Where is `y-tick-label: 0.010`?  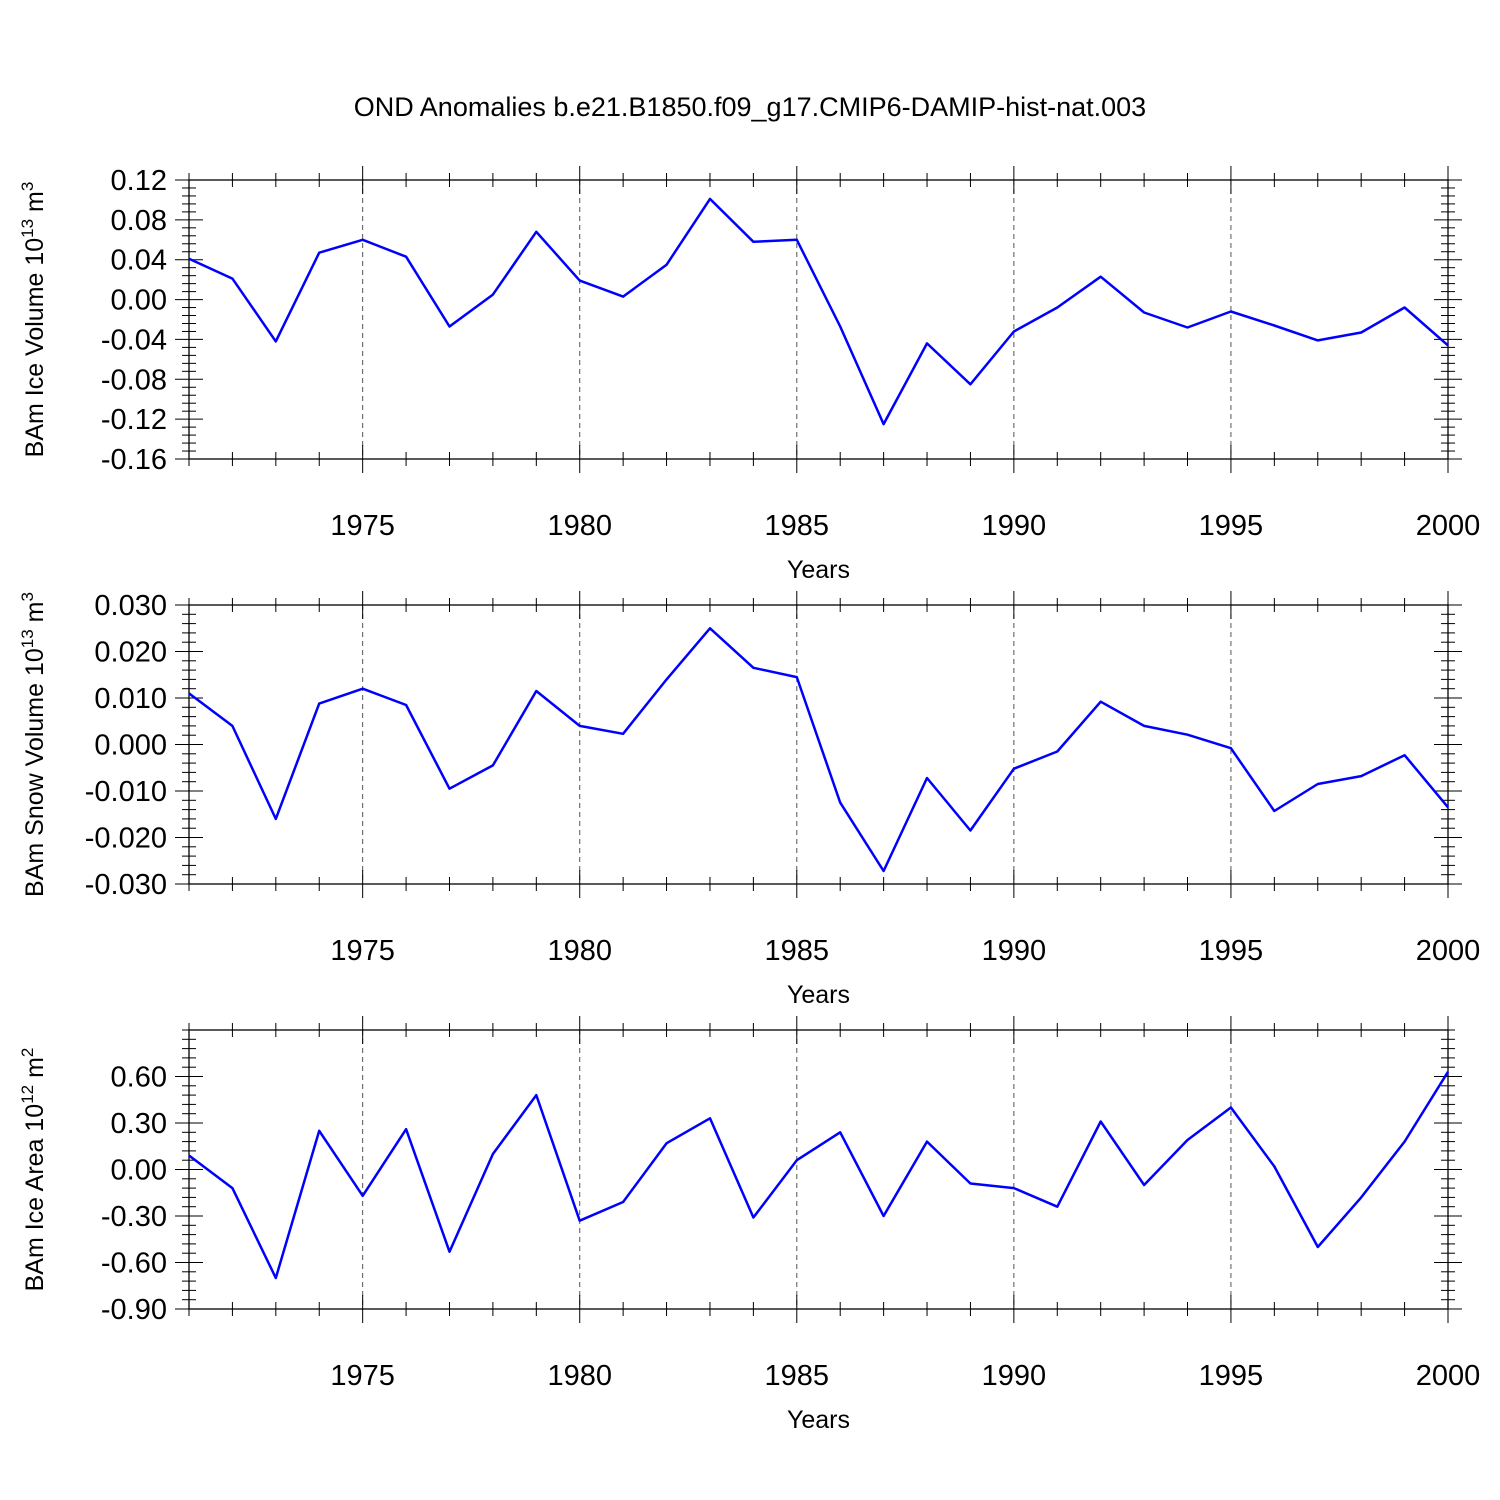
y-tick-label: 0.010 is located at coordinates (130, 699).